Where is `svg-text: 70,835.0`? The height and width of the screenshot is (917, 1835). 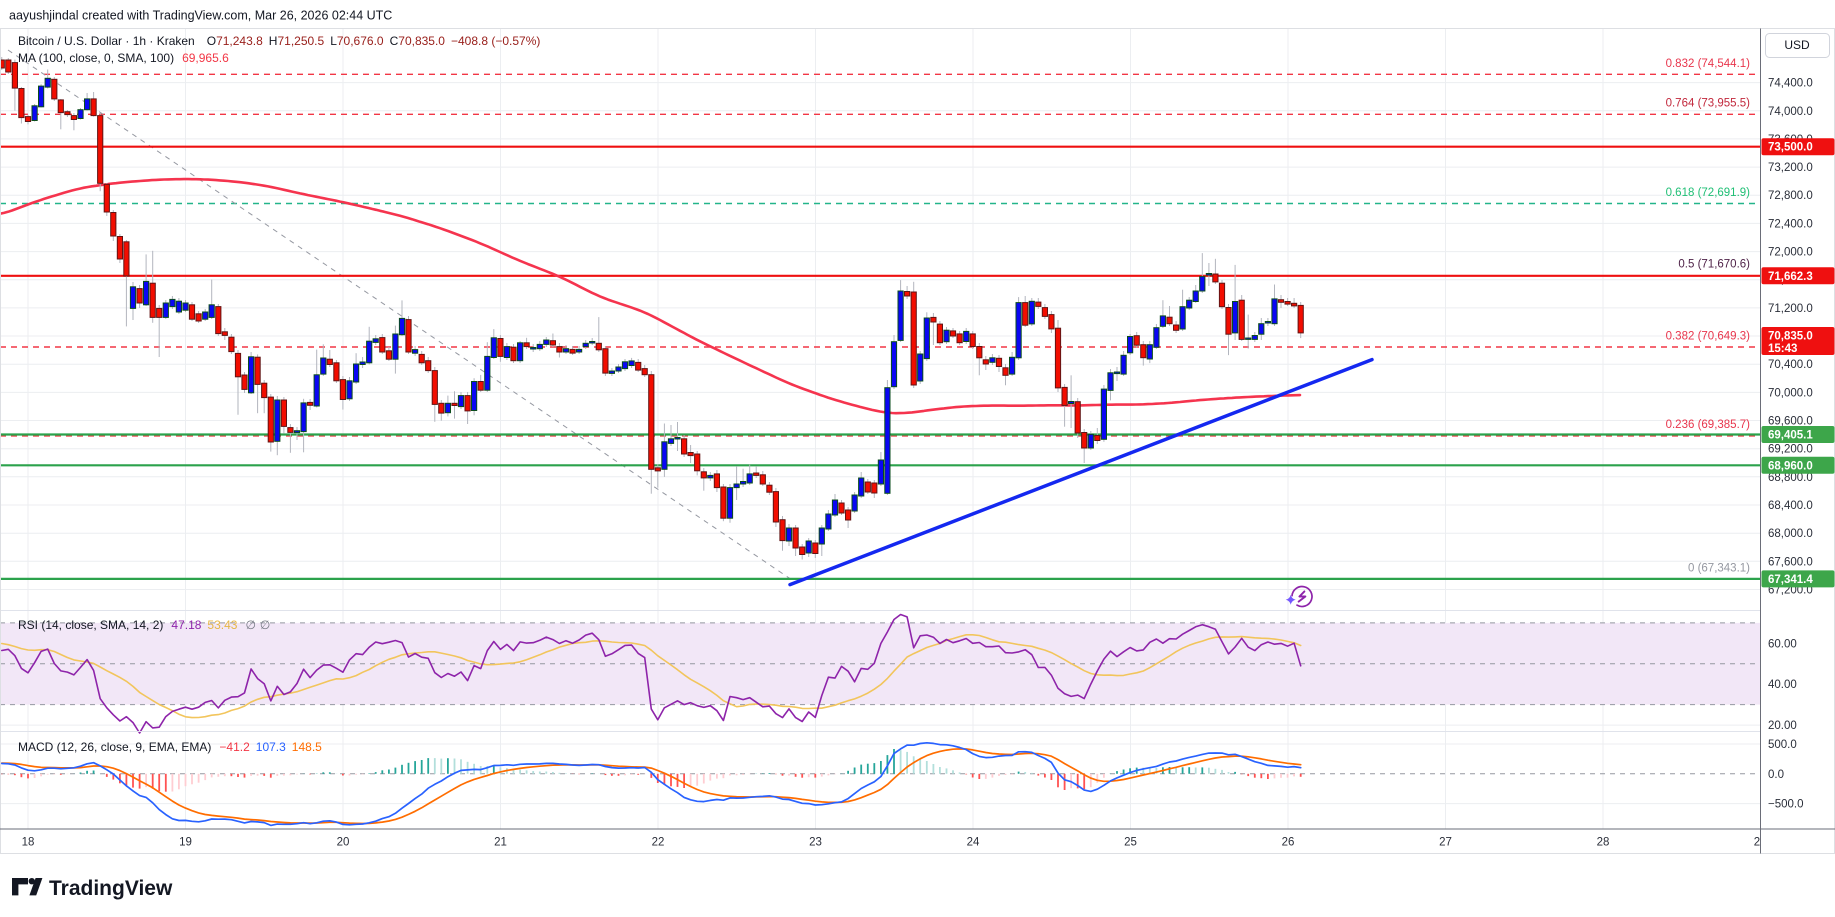 svg-text: 70,835.0 is located at coordinates (1790, 337).